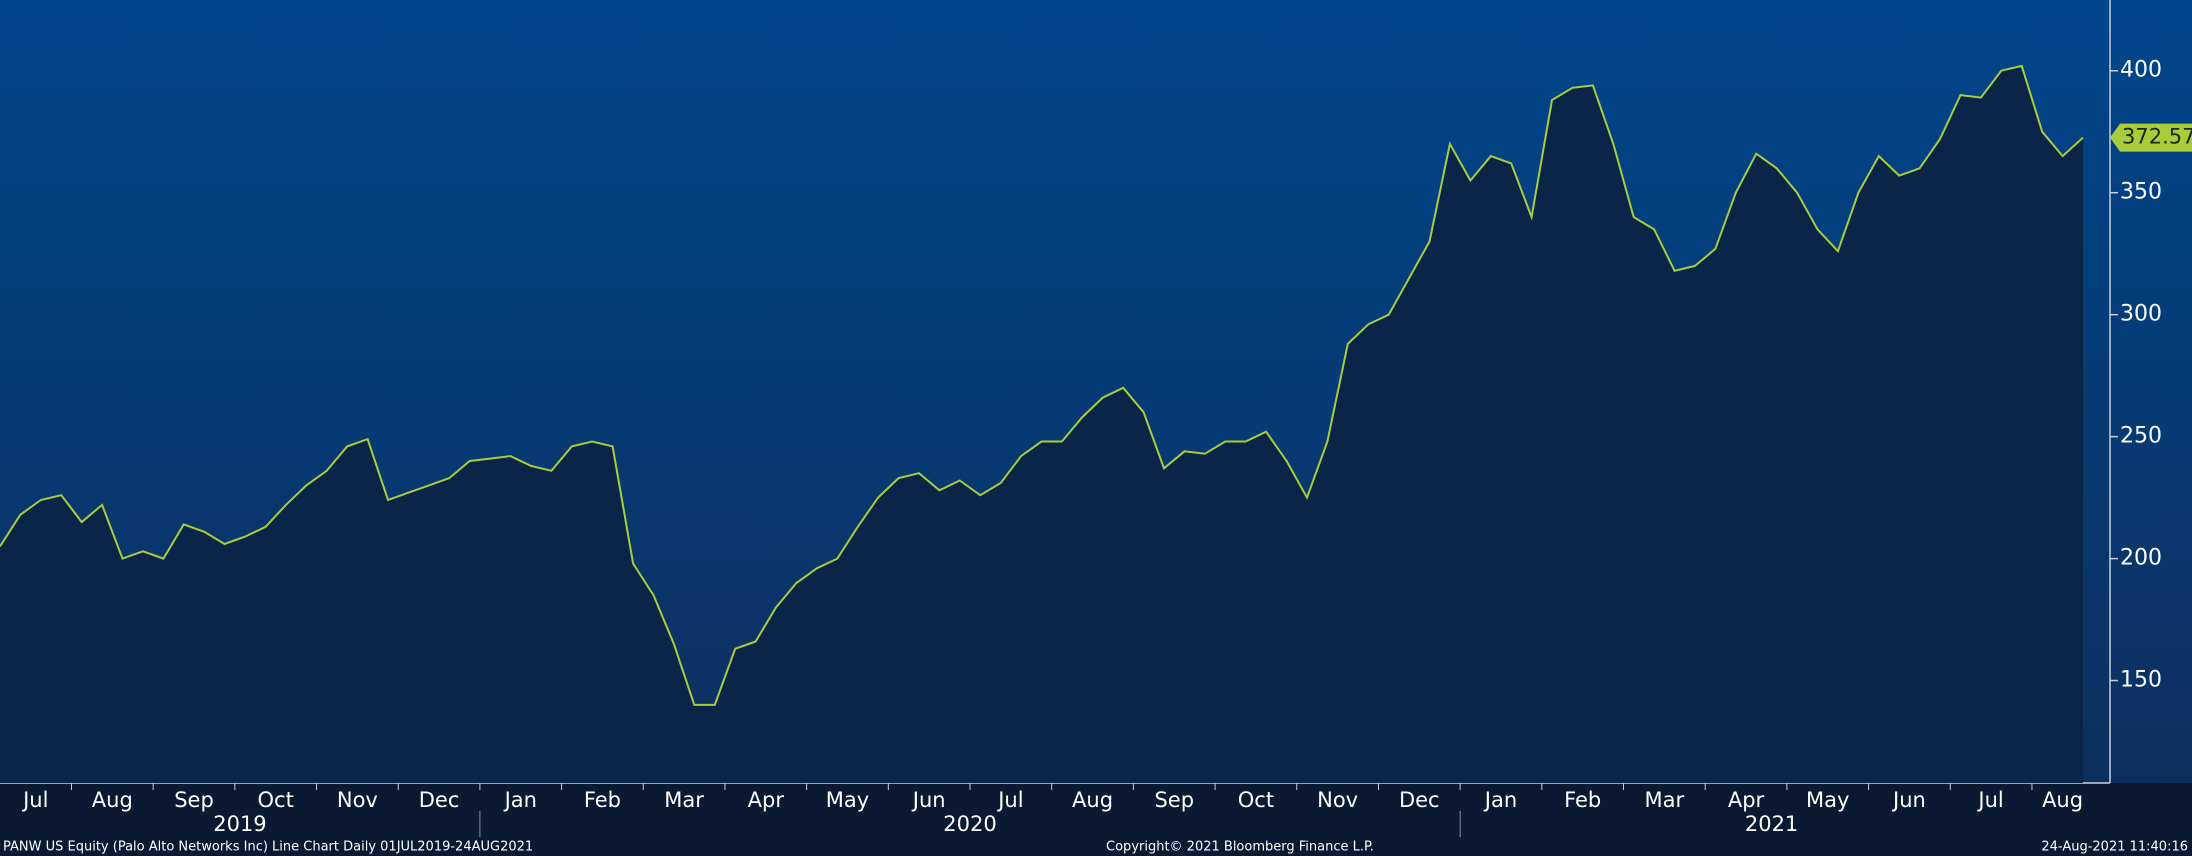 The width and height of the screenshot is (2192, 856). What do you see at coordinates (969, 824) in the screenshot?
I see `year-label: 2020` at bounding box center [969, 824].